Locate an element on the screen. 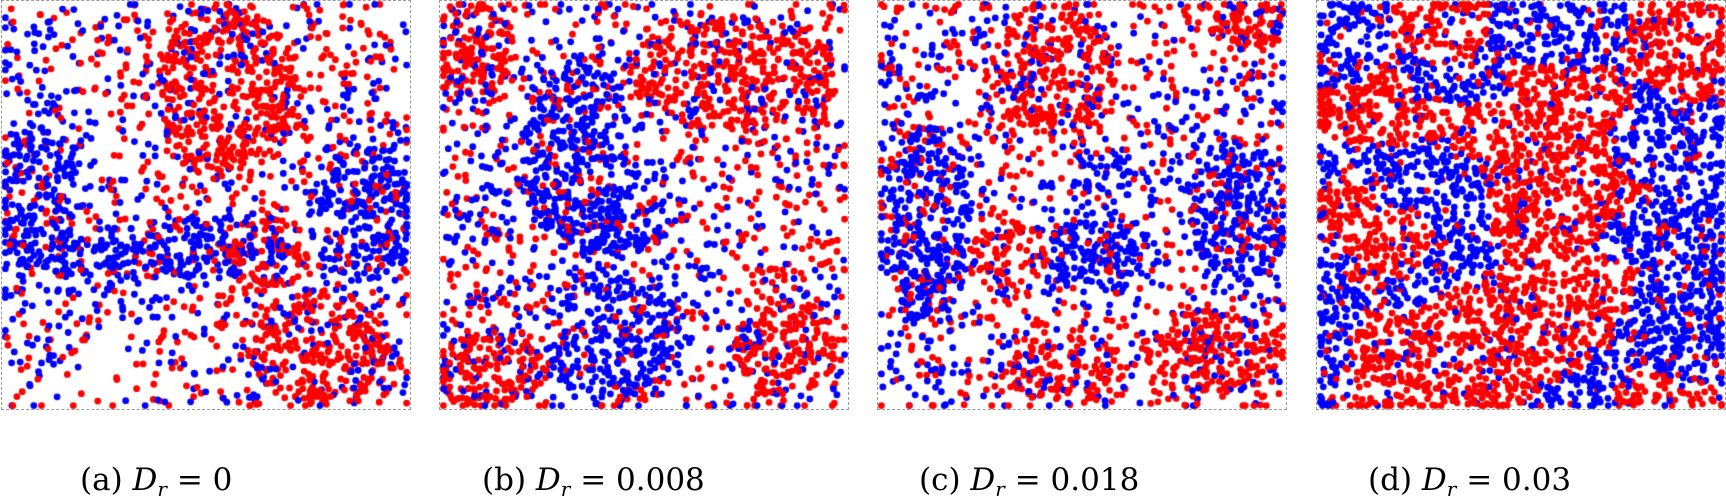  panel-caption-d: (d) Dr = 0.03 is located at coordinates (1469, 481).